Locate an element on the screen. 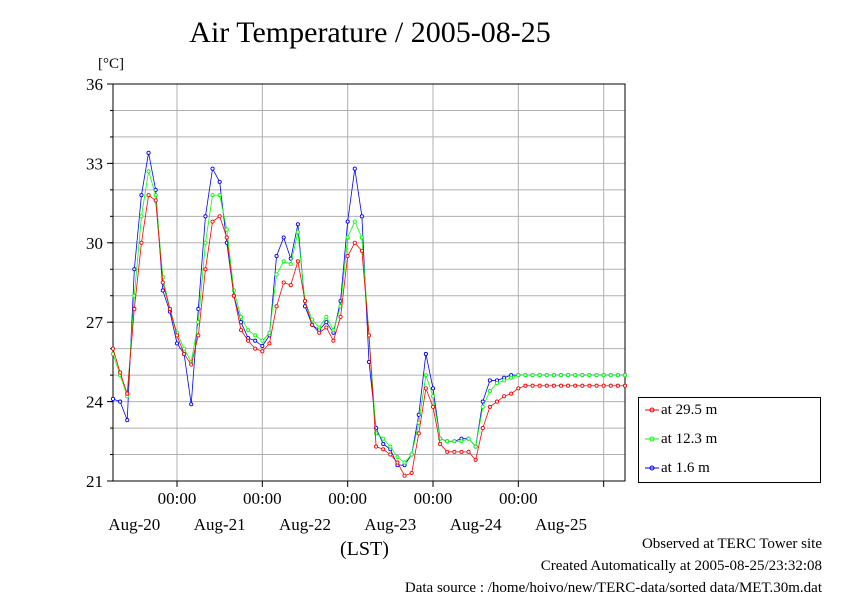 Image resolution: width=842 pixels, height=597 pixels. legend-label: at 1.6 m is located at coordinates (685, 468).